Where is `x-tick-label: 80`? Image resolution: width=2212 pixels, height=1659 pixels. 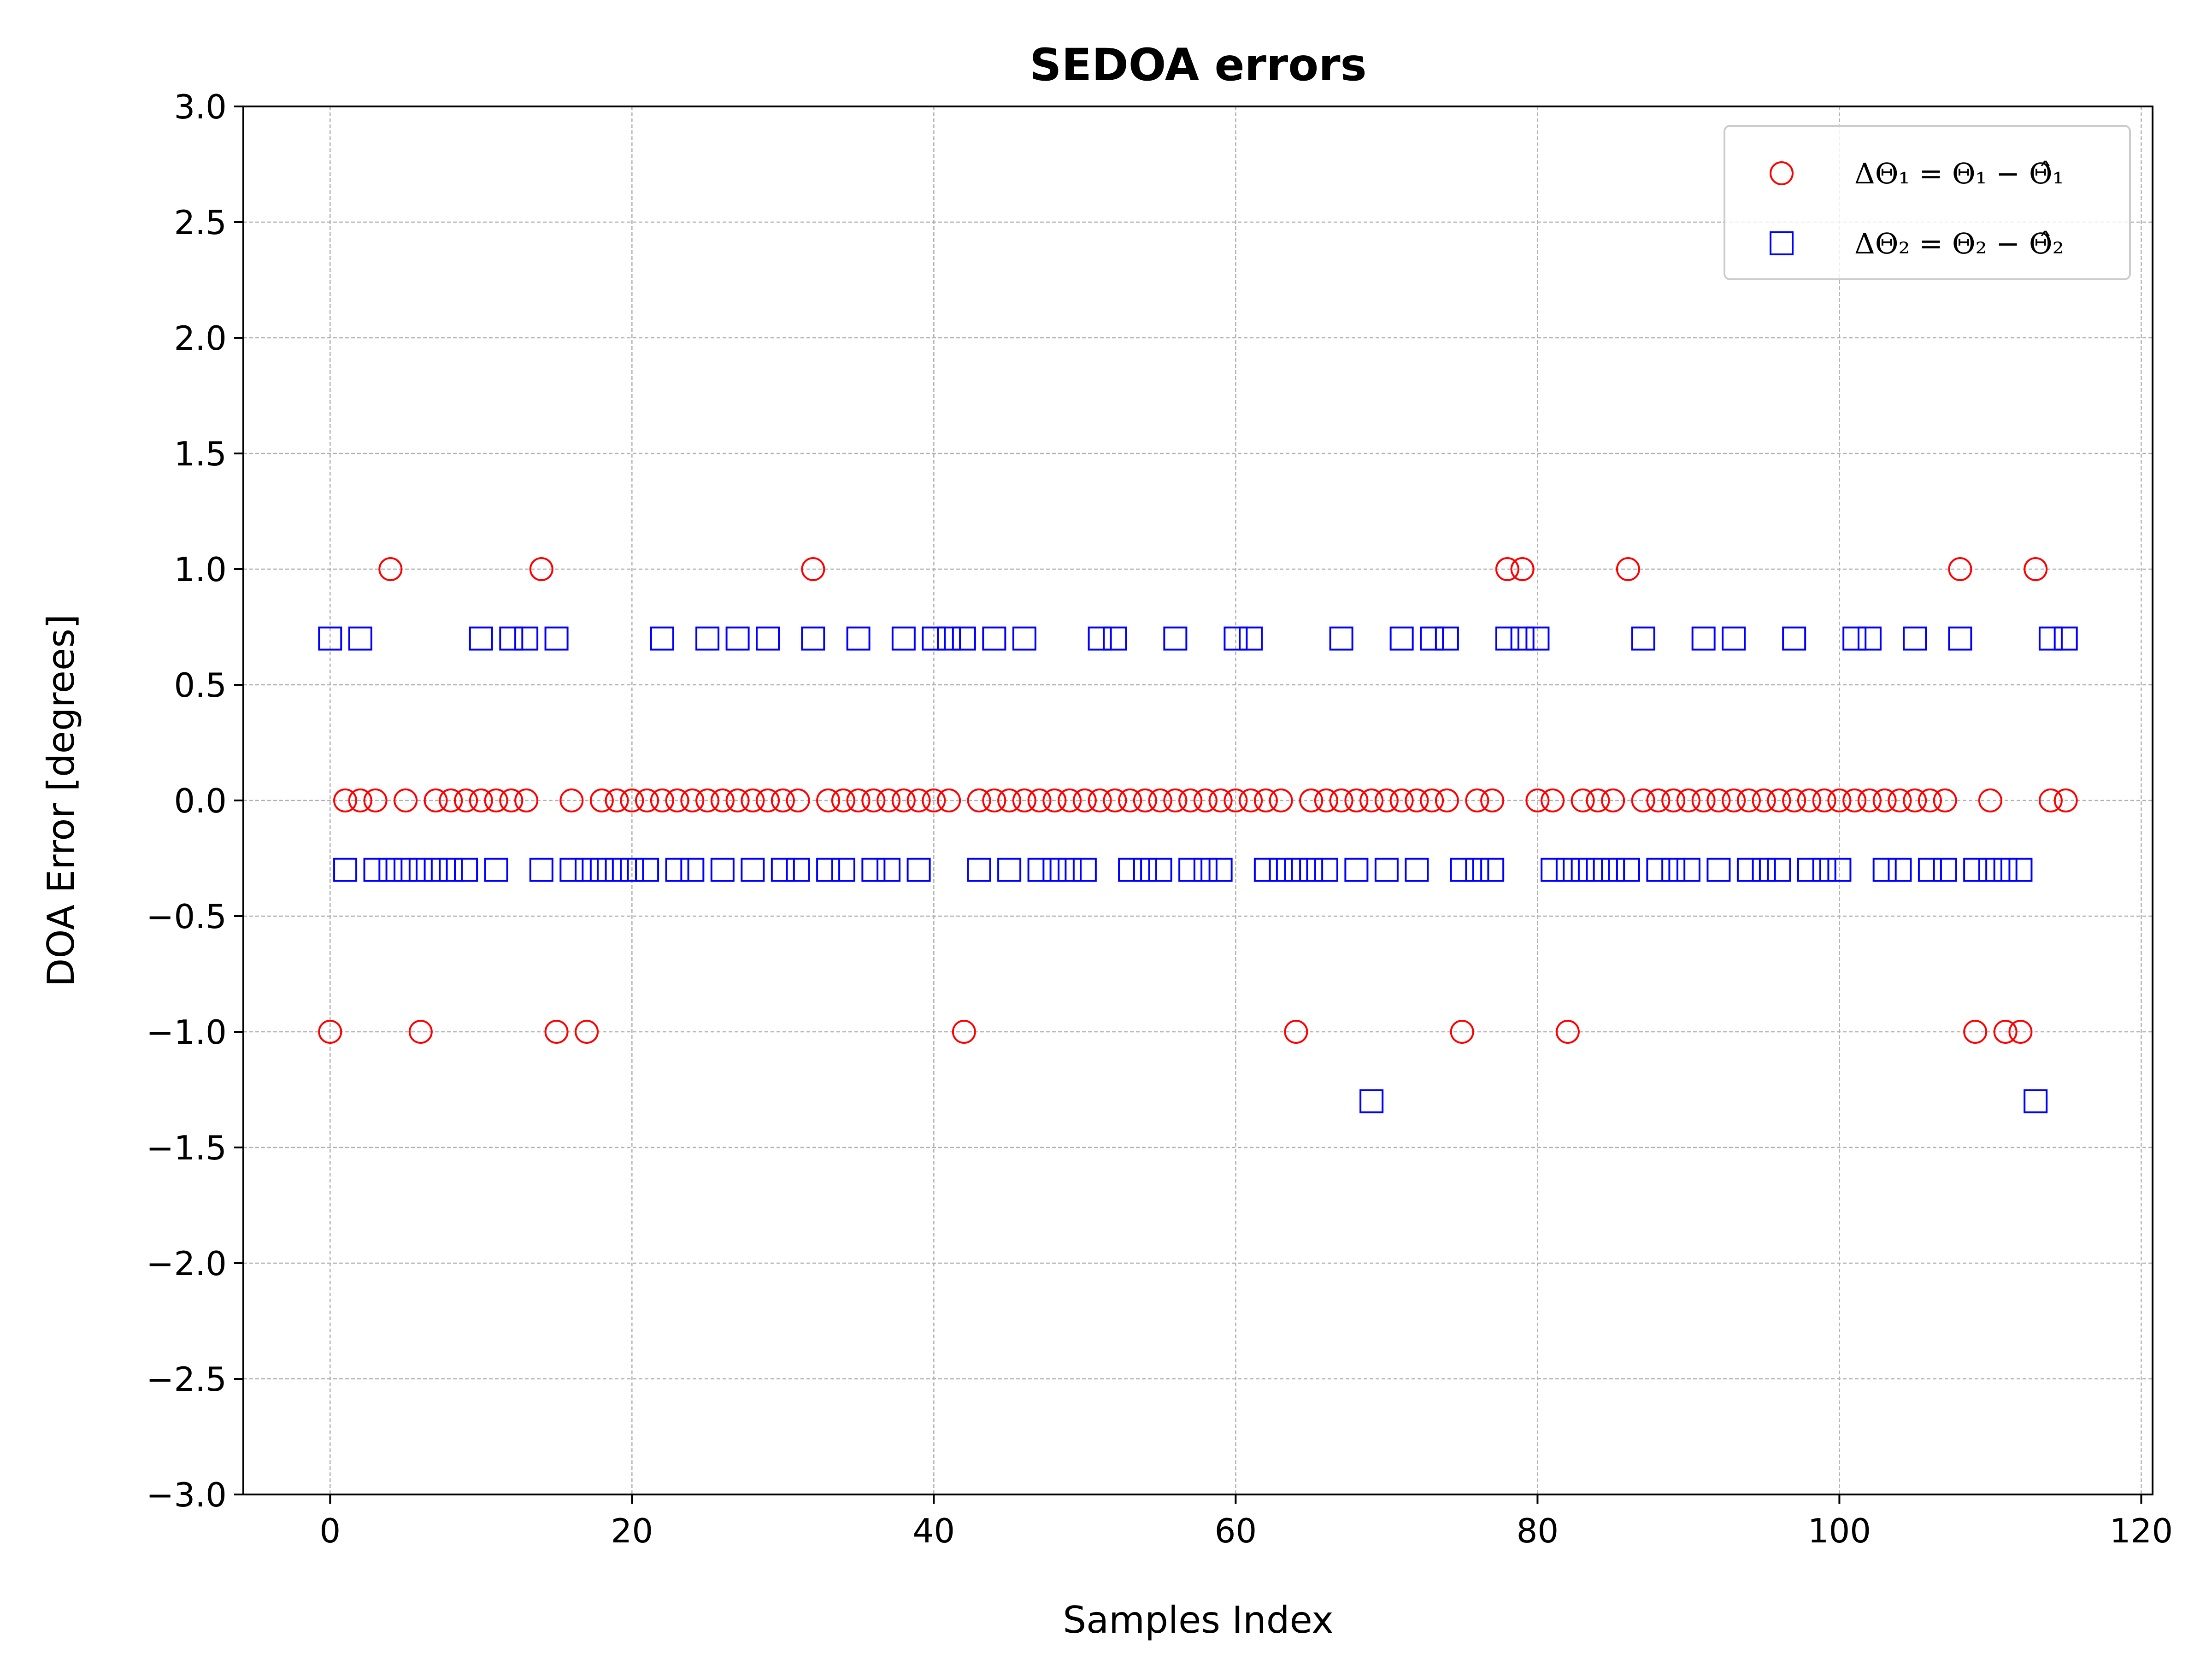 x-tick-label: 80 is located at coordinates (1538, 1531).